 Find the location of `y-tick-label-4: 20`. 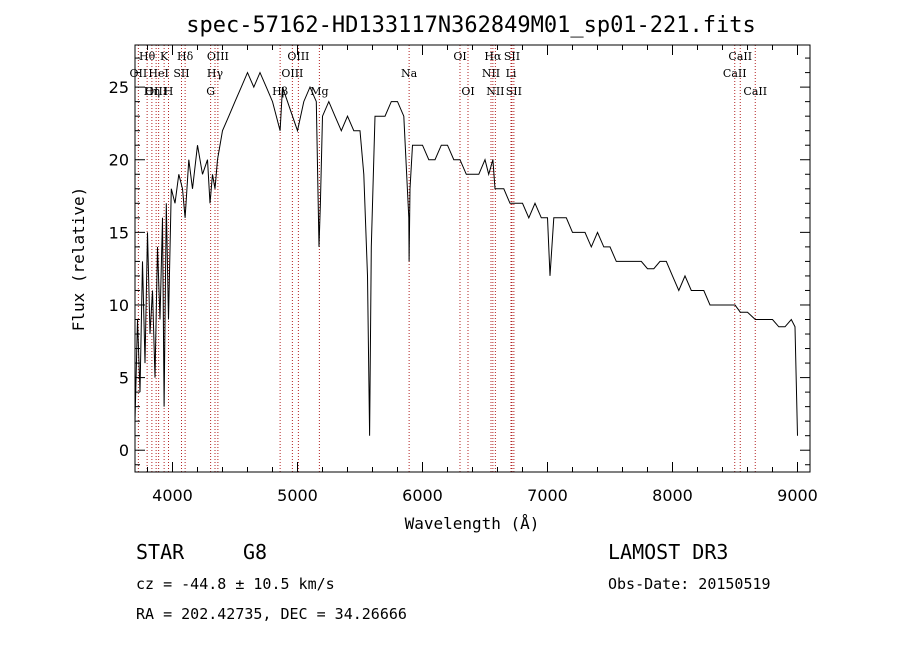

y-tick-label-4: 20 is located at coordinates (119, 160).